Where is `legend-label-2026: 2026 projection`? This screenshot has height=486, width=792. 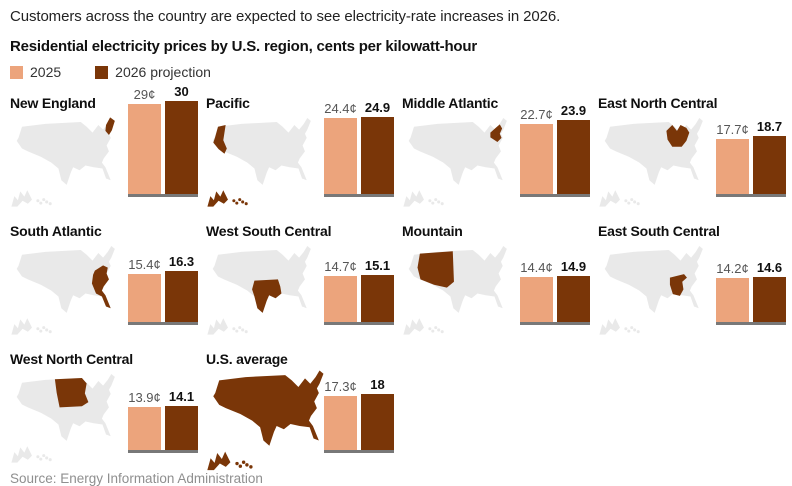 legend-label-2026: 2026 projection is located at coordinates (163, 72).